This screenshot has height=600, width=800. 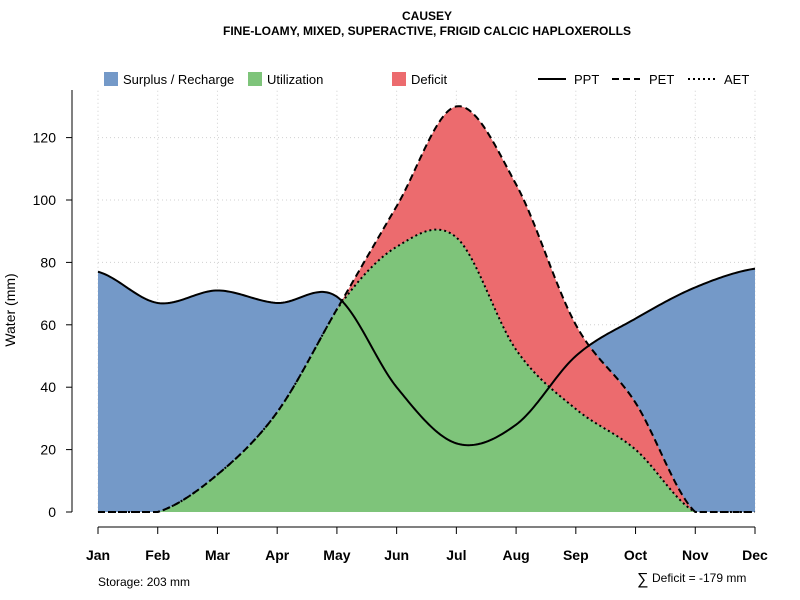 I want to click on y-tick-label: 40, so click(x=48, y=387).